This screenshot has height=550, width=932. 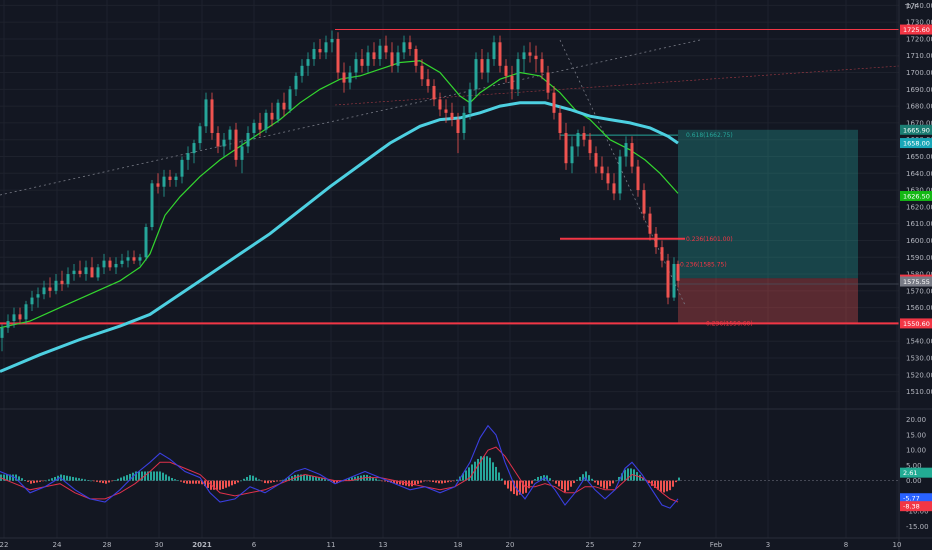 What do you see at coordinates (919, 191) in the screenshot?
I see `price-tick-label: 1630.00` at bounding box center [919, 191].